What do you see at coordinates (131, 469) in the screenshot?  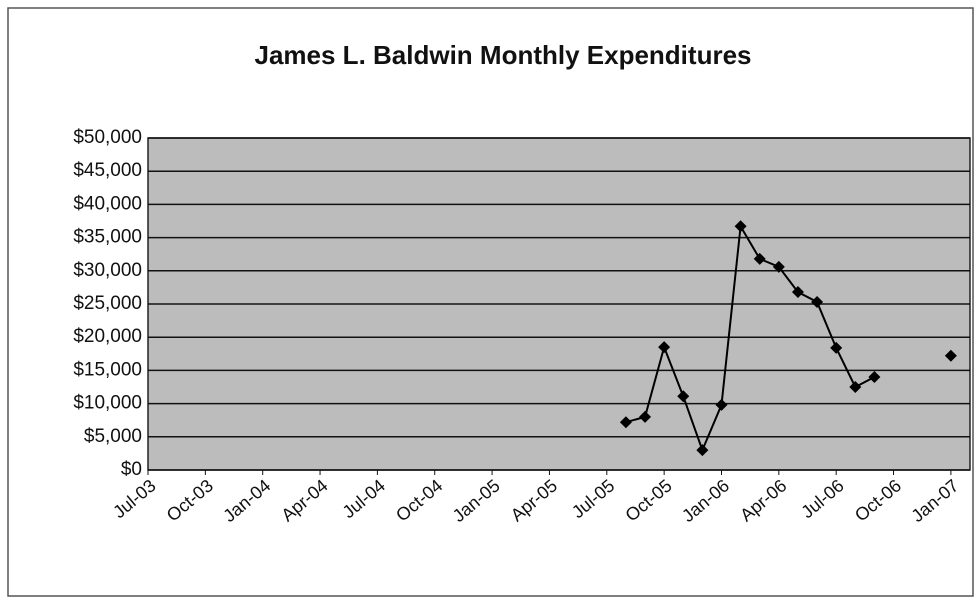 I see `y-tick-label: $0` at bounding box center [131, 469].